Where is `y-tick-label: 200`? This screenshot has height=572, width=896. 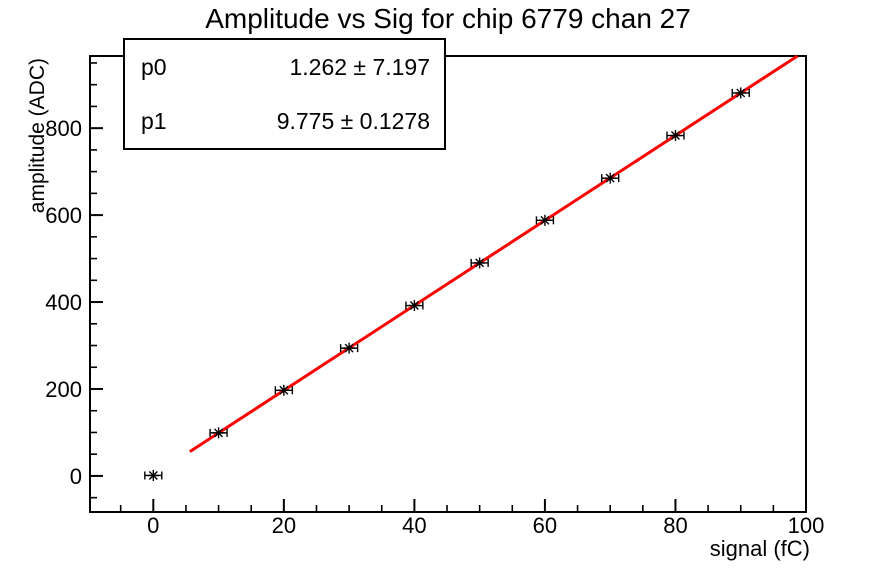 y-tick-label: 200 is located at coordinates (63, 389).